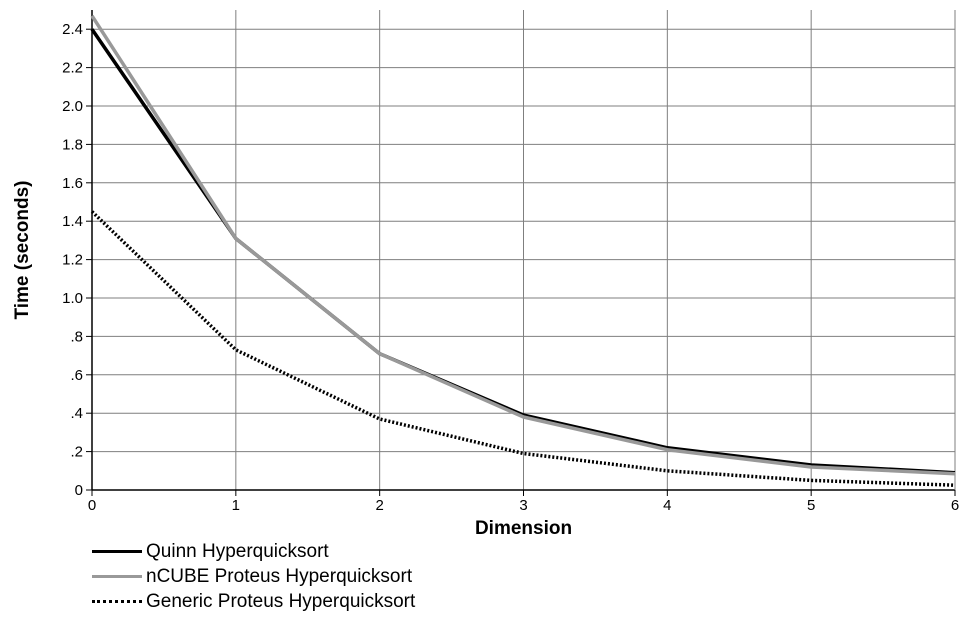 The image size is (961, 623). Describe the element at coordinates (117, 551) in the screenshot. I see `legend-swatch-quinn` at that location.